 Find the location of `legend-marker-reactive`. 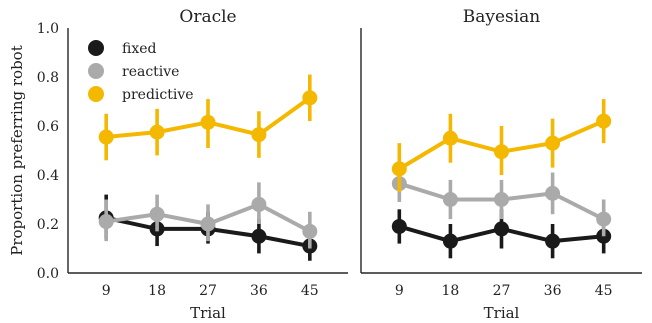

legend-marker-reactive is located at coordinates (96, 71).